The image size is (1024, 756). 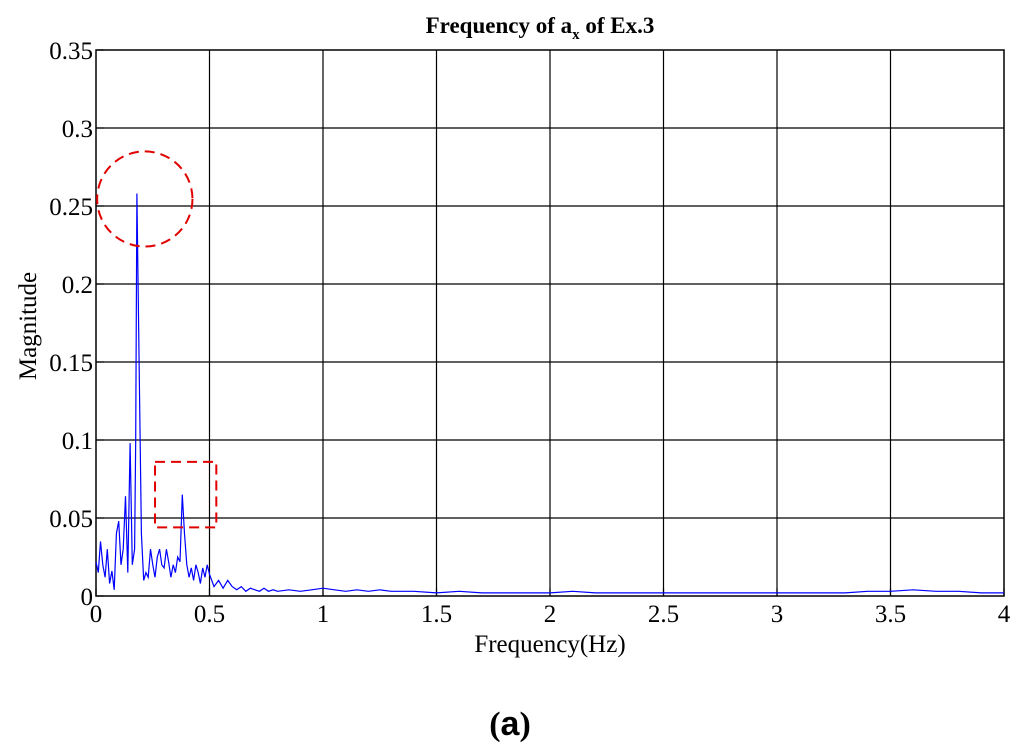 What do you see at coordinates (96, 614) in the screenshot?
I see `x-tick-label: 0` at bounding box center [96, 614].